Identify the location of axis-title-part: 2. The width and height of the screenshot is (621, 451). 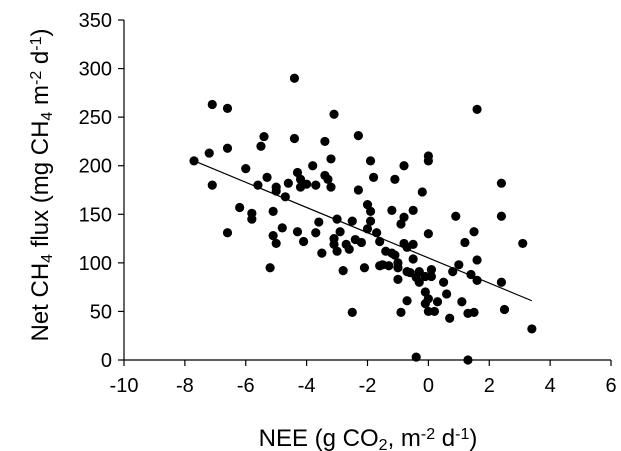
(383, 444).